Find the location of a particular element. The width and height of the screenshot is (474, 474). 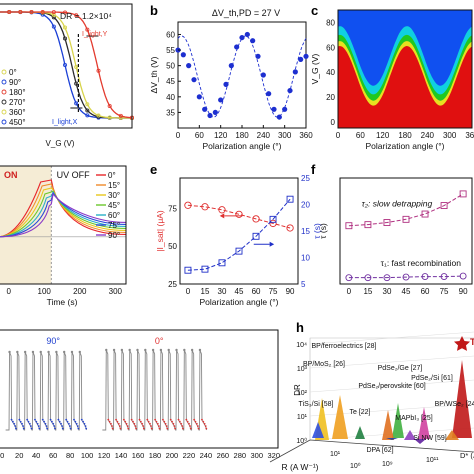

tick-label-x: 20 is located at coordinates (19, 455).